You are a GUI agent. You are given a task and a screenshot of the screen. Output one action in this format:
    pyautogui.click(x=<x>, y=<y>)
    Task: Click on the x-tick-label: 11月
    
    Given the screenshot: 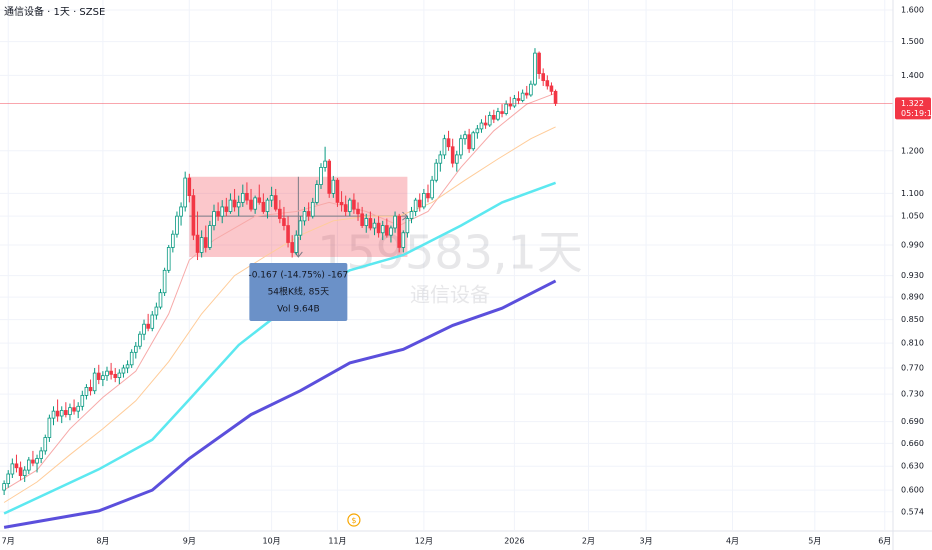 What is the action you would take?
    pyautogui.click(x=337, y=541)
    